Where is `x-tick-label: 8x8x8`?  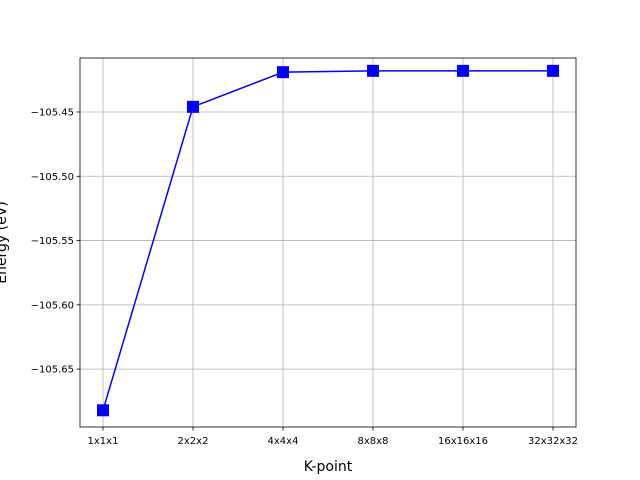 x-tick-label: 8x8x8 is located at coordinates (373, 441).